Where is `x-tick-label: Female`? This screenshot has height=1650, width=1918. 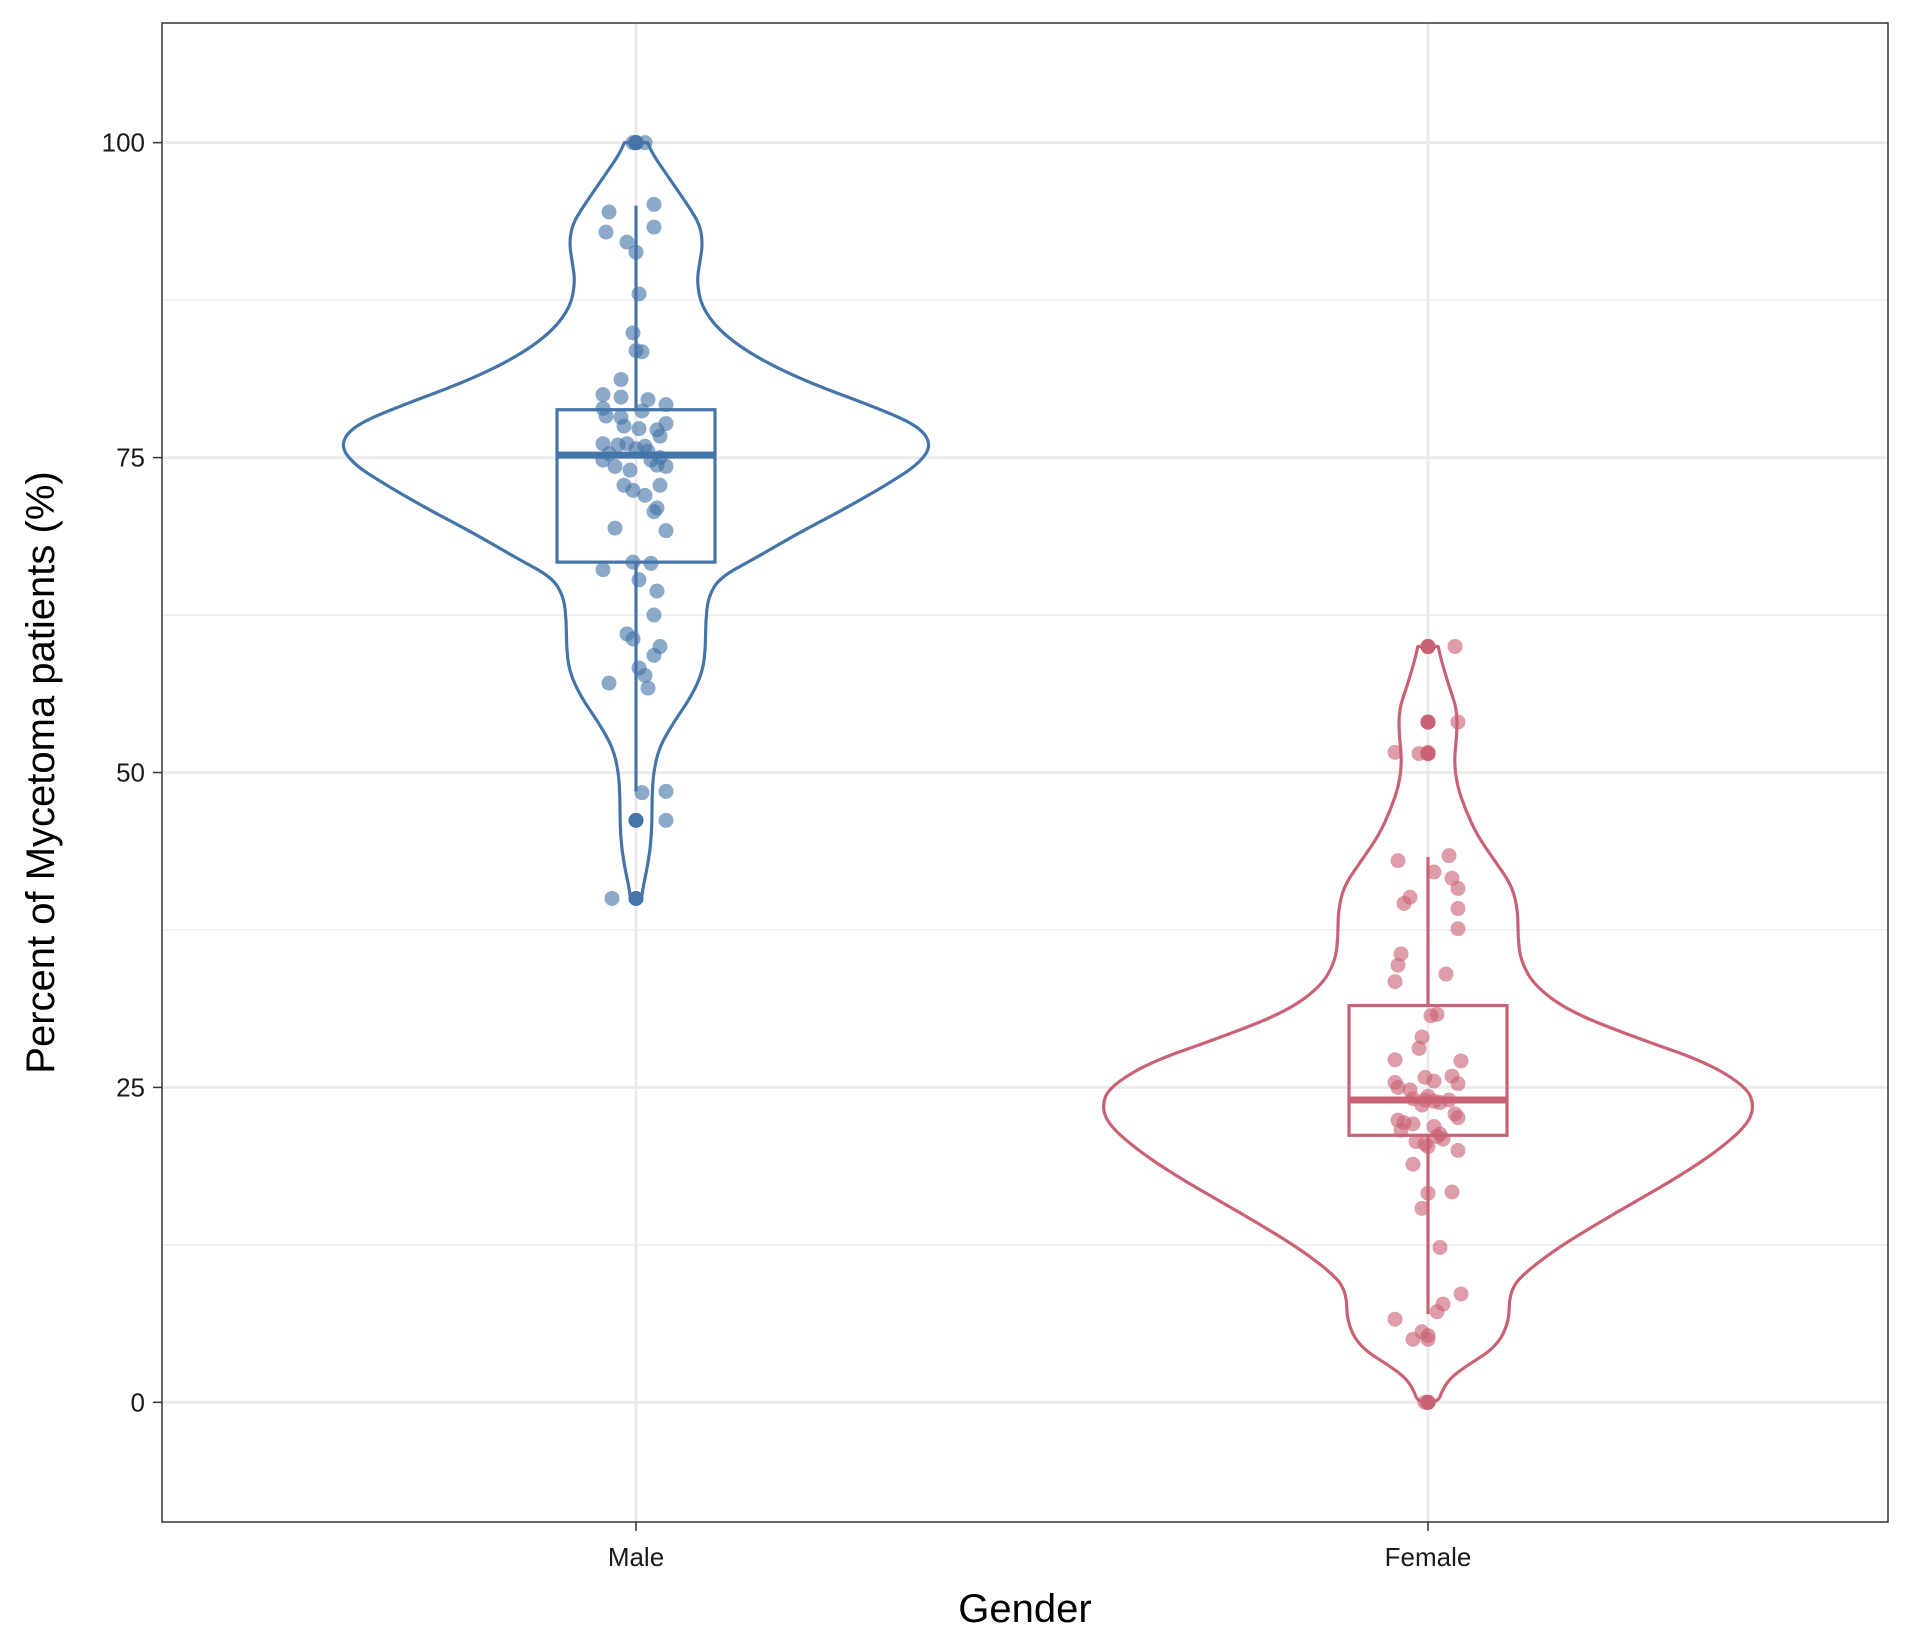 x-tick-label: Female is located at coordinates (1428, 1557).